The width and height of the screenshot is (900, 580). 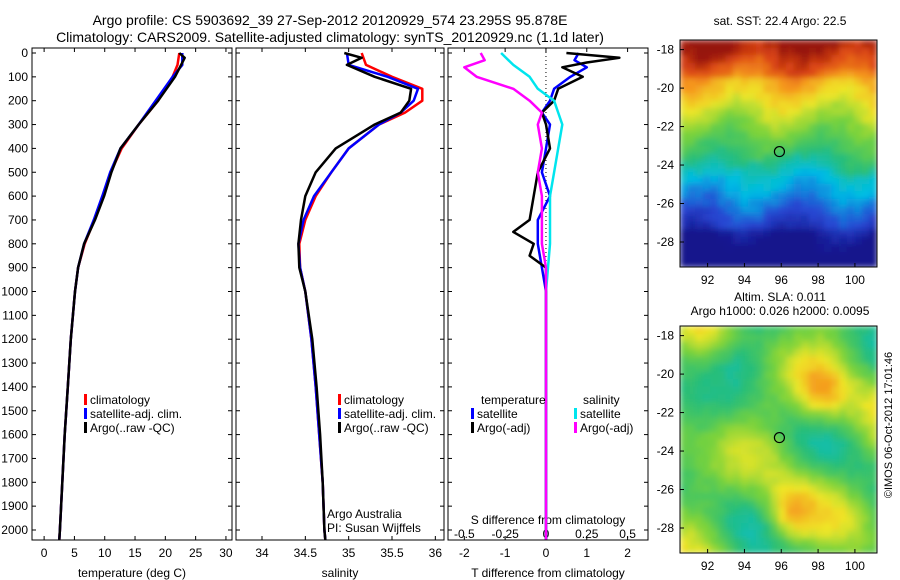 What do you see at coordinates (74, 553) in the screenshot?
I see `x-tick-label: 5` at bounding box center [74, 553].